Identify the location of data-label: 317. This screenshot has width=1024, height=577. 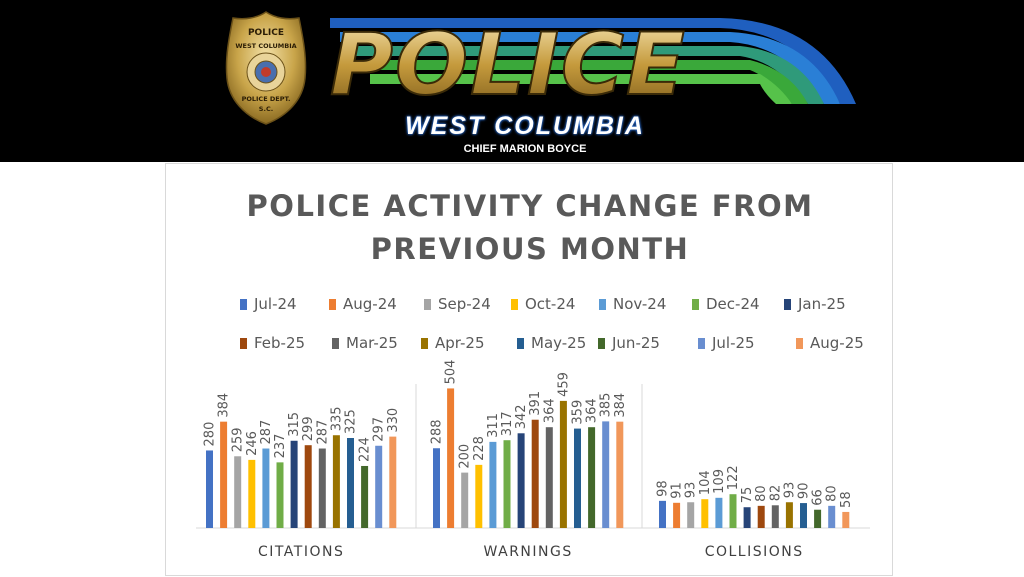
(507, 423).